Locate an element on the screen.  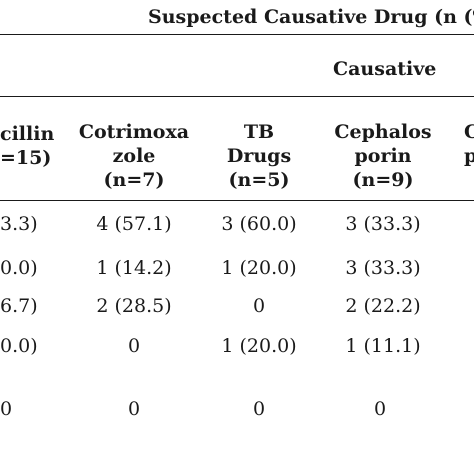
table-cell: 1 (14.2) is located at coordinates (134, 268).